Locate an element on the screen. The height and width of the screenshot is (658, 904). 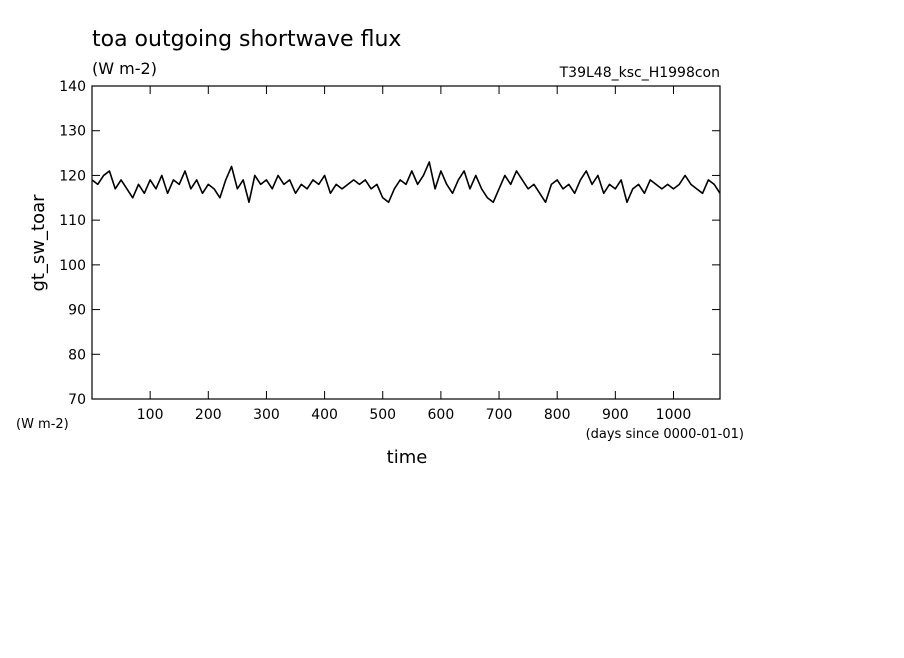
y-unit: (W m-2) is located at coordinates (42, 424).